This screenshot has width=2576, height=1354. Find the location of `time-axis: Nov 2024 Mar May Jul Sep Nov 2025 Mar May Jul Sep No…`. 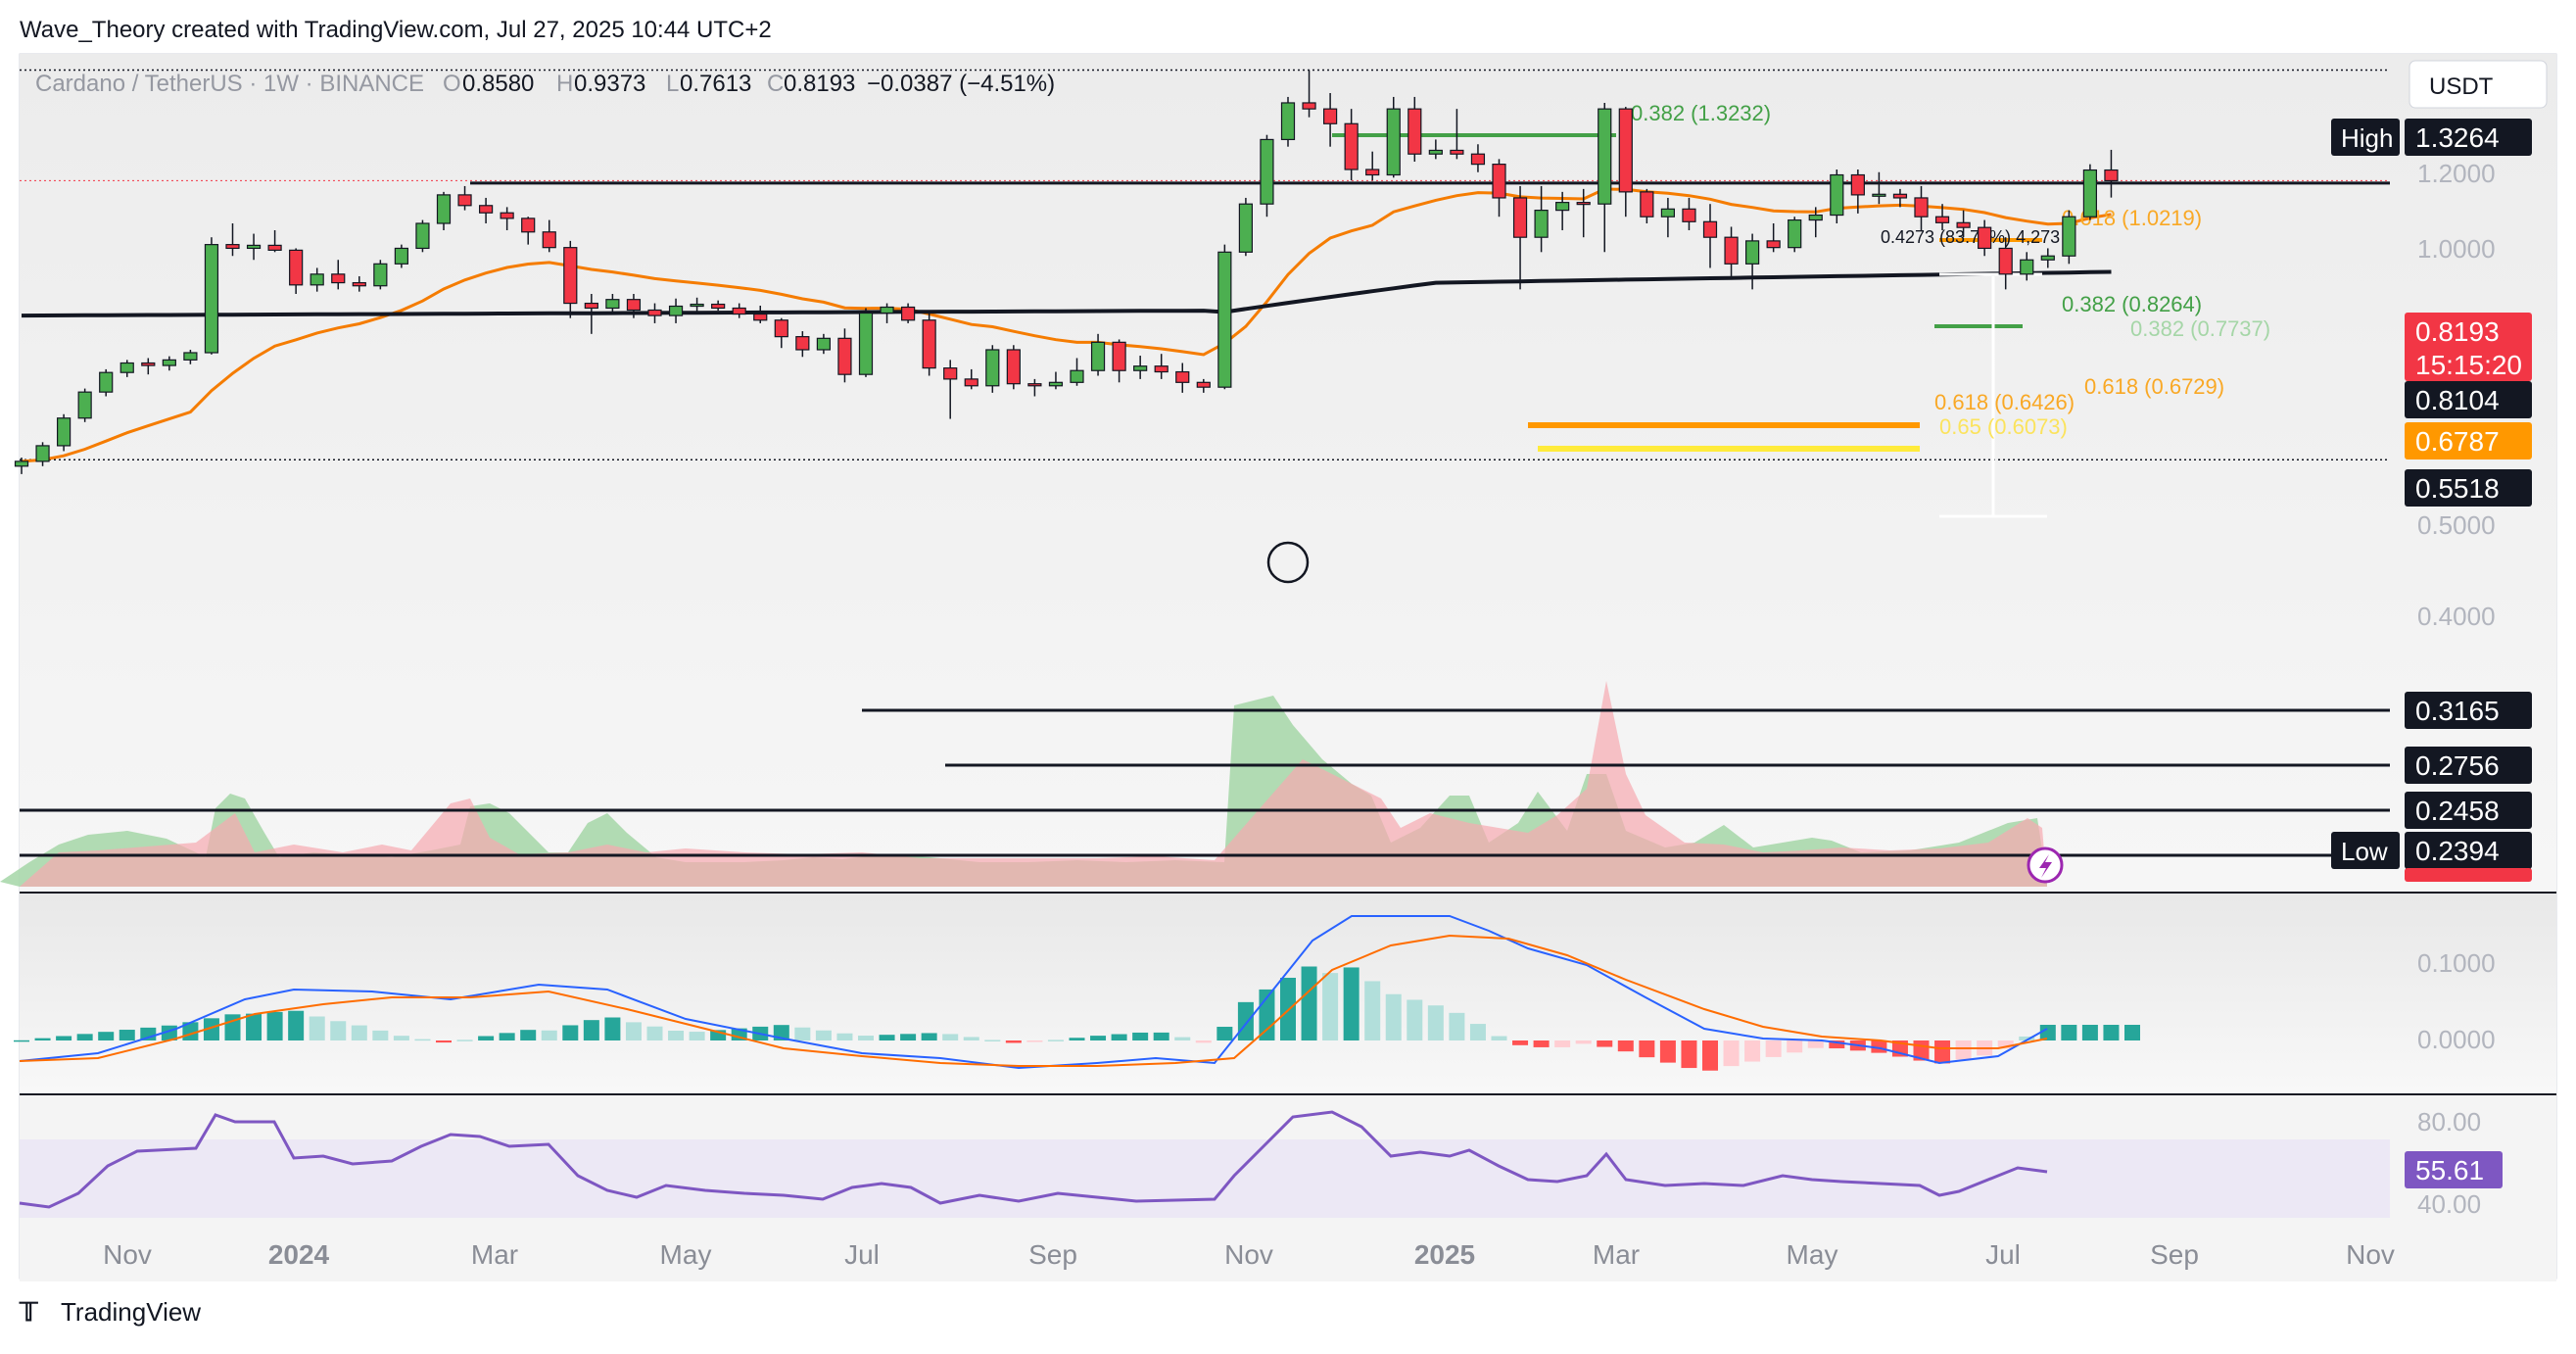

time-axis: Nov 2024 Mar May Jul Sep Nov 2025 Mar May Jul Sep No… is located at coordinates (1249, 1254).